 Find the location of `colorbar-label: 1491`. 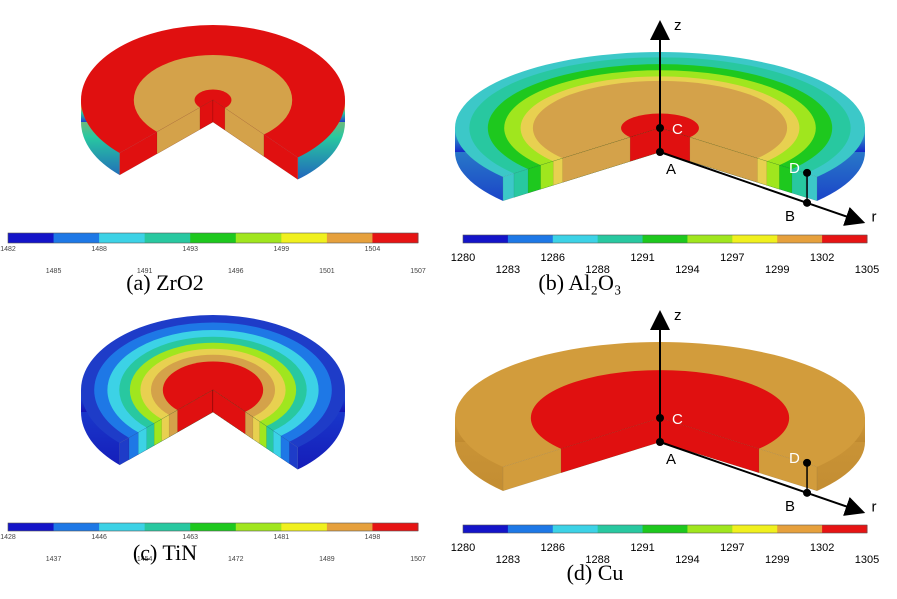

colorbar-label: 1491 is located at coordinates (145, 271).